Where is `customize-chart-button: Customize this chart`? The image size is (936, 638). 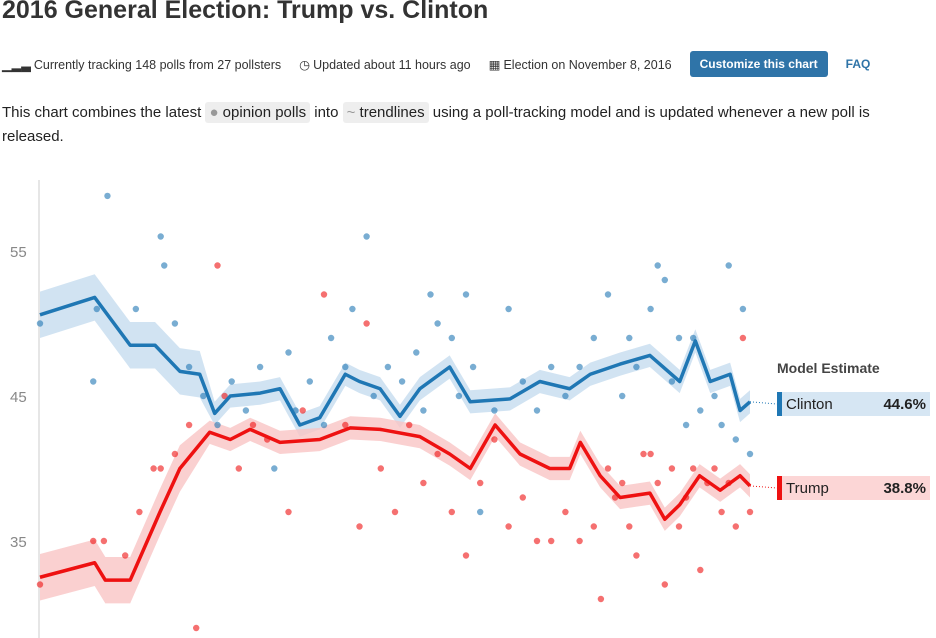
customize-chart-button: Customize this chart is located at coordinates (758, 64).